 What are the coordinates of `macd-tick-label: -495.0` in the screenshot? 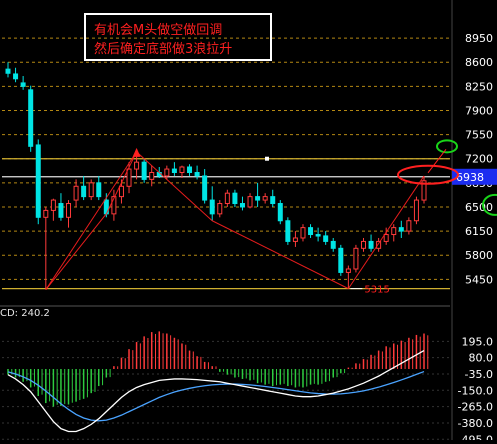 It's located at (475, 436).